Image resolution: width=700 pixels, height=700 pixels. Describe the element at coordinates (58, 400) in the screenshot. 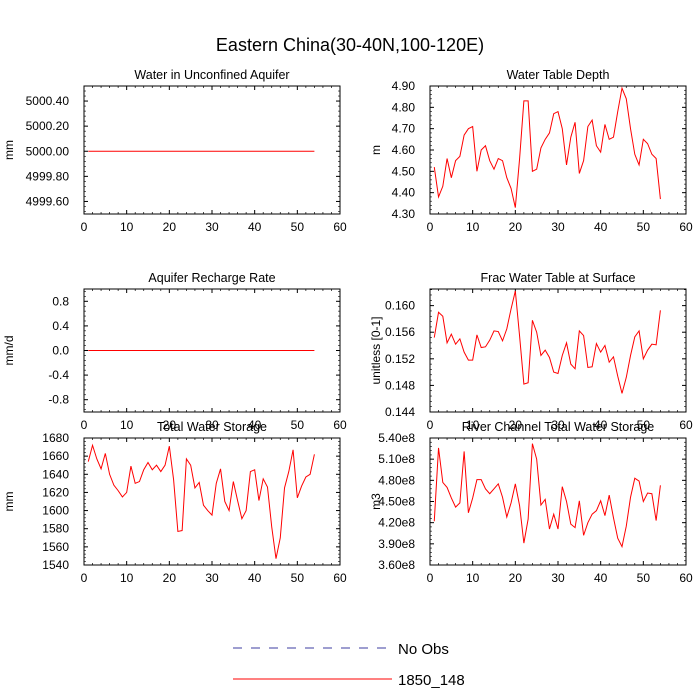

I see `y-tick-label: -0.8` at that location.